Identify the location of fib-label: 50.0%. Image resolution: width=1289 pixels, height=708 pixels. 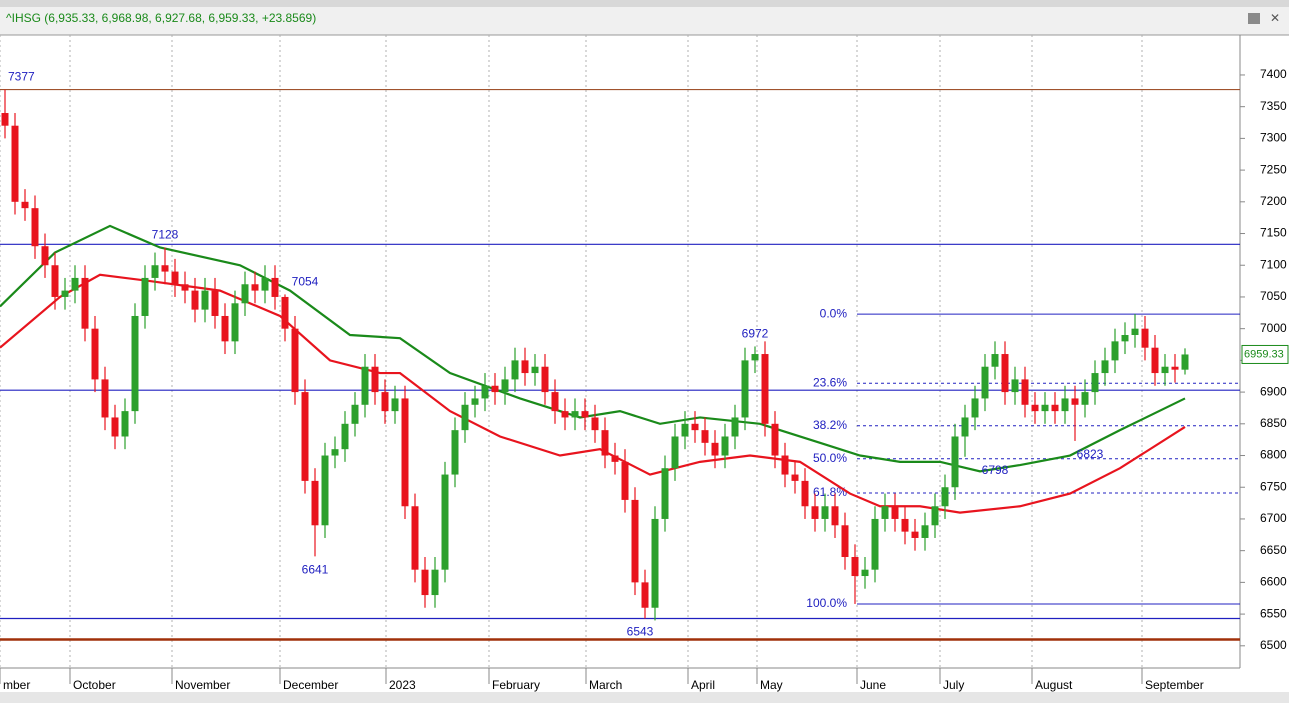
(830, 458).